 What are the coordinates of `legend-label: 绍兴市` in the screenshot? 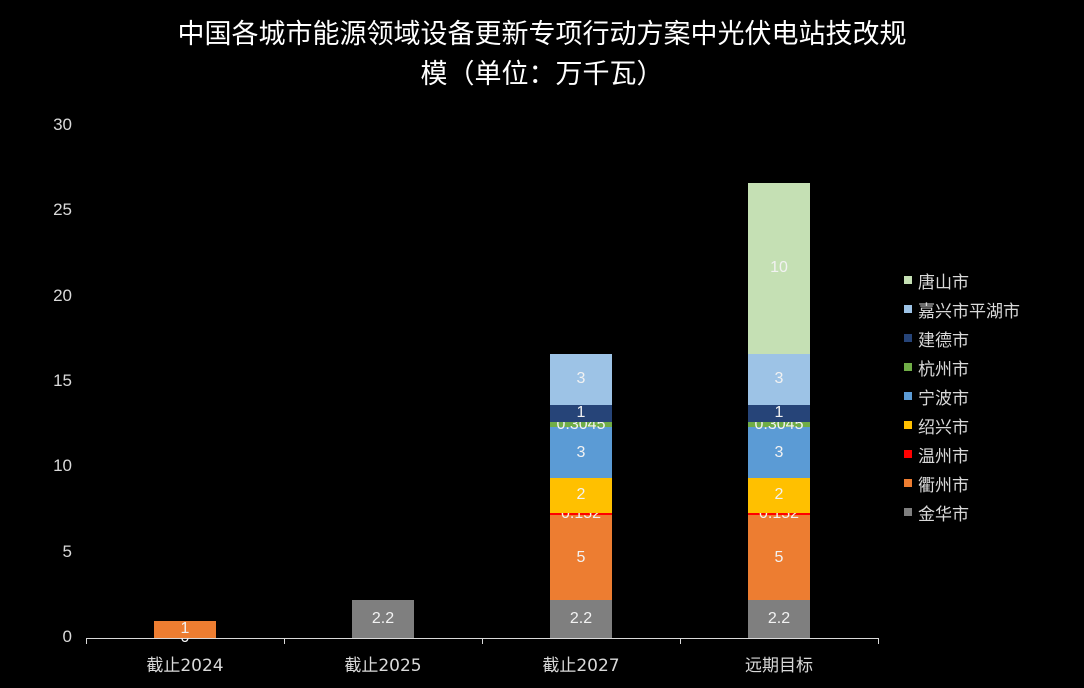 It's located at (943, 428).